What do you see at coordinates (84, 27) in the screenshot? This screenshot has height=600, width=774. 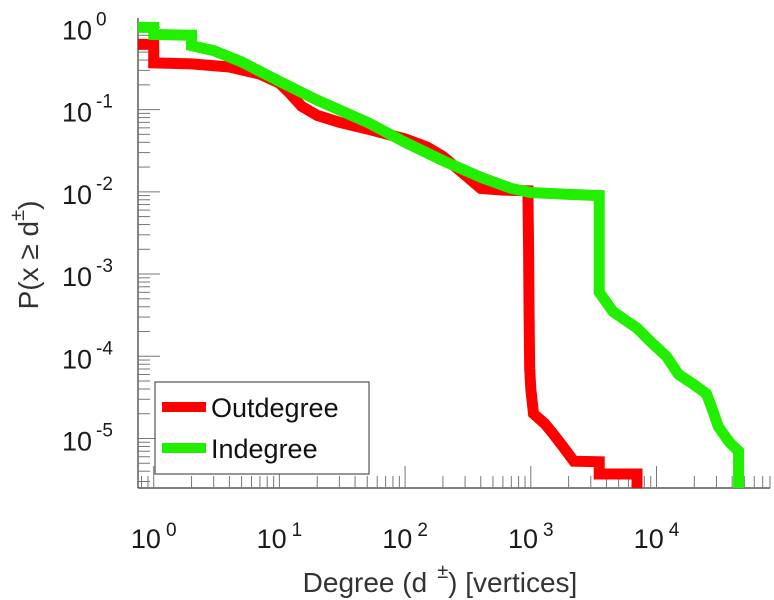 I see `y-tick-label: 10 0` at bounding box center [84, 27].